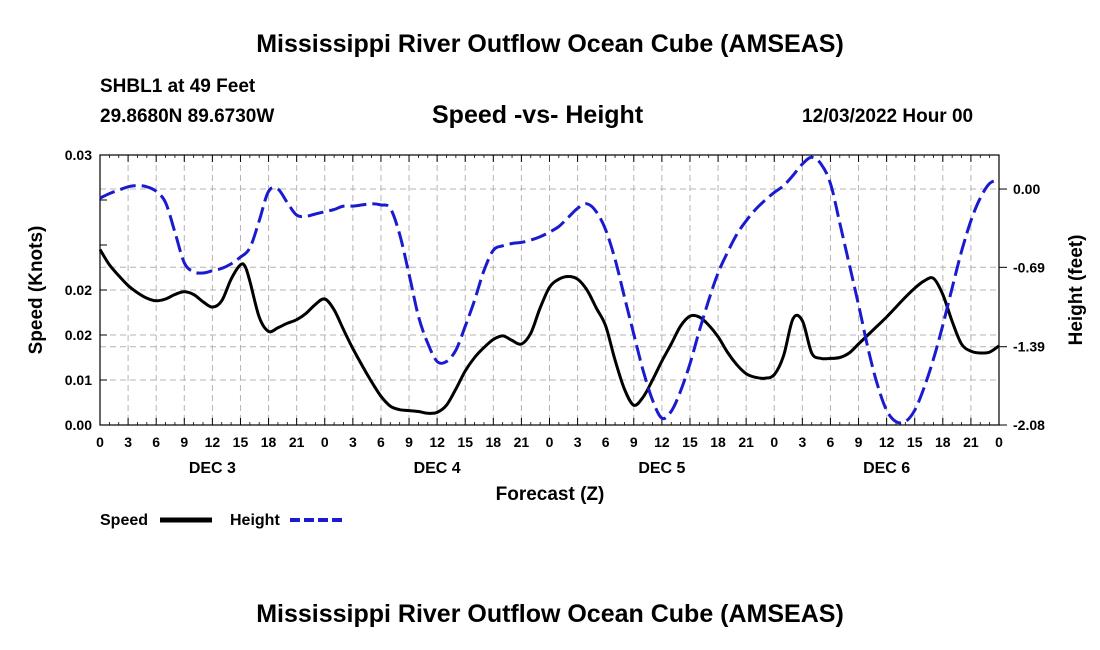  I want to click on x-axis-label: Forecast (Z), so click(550, 494).